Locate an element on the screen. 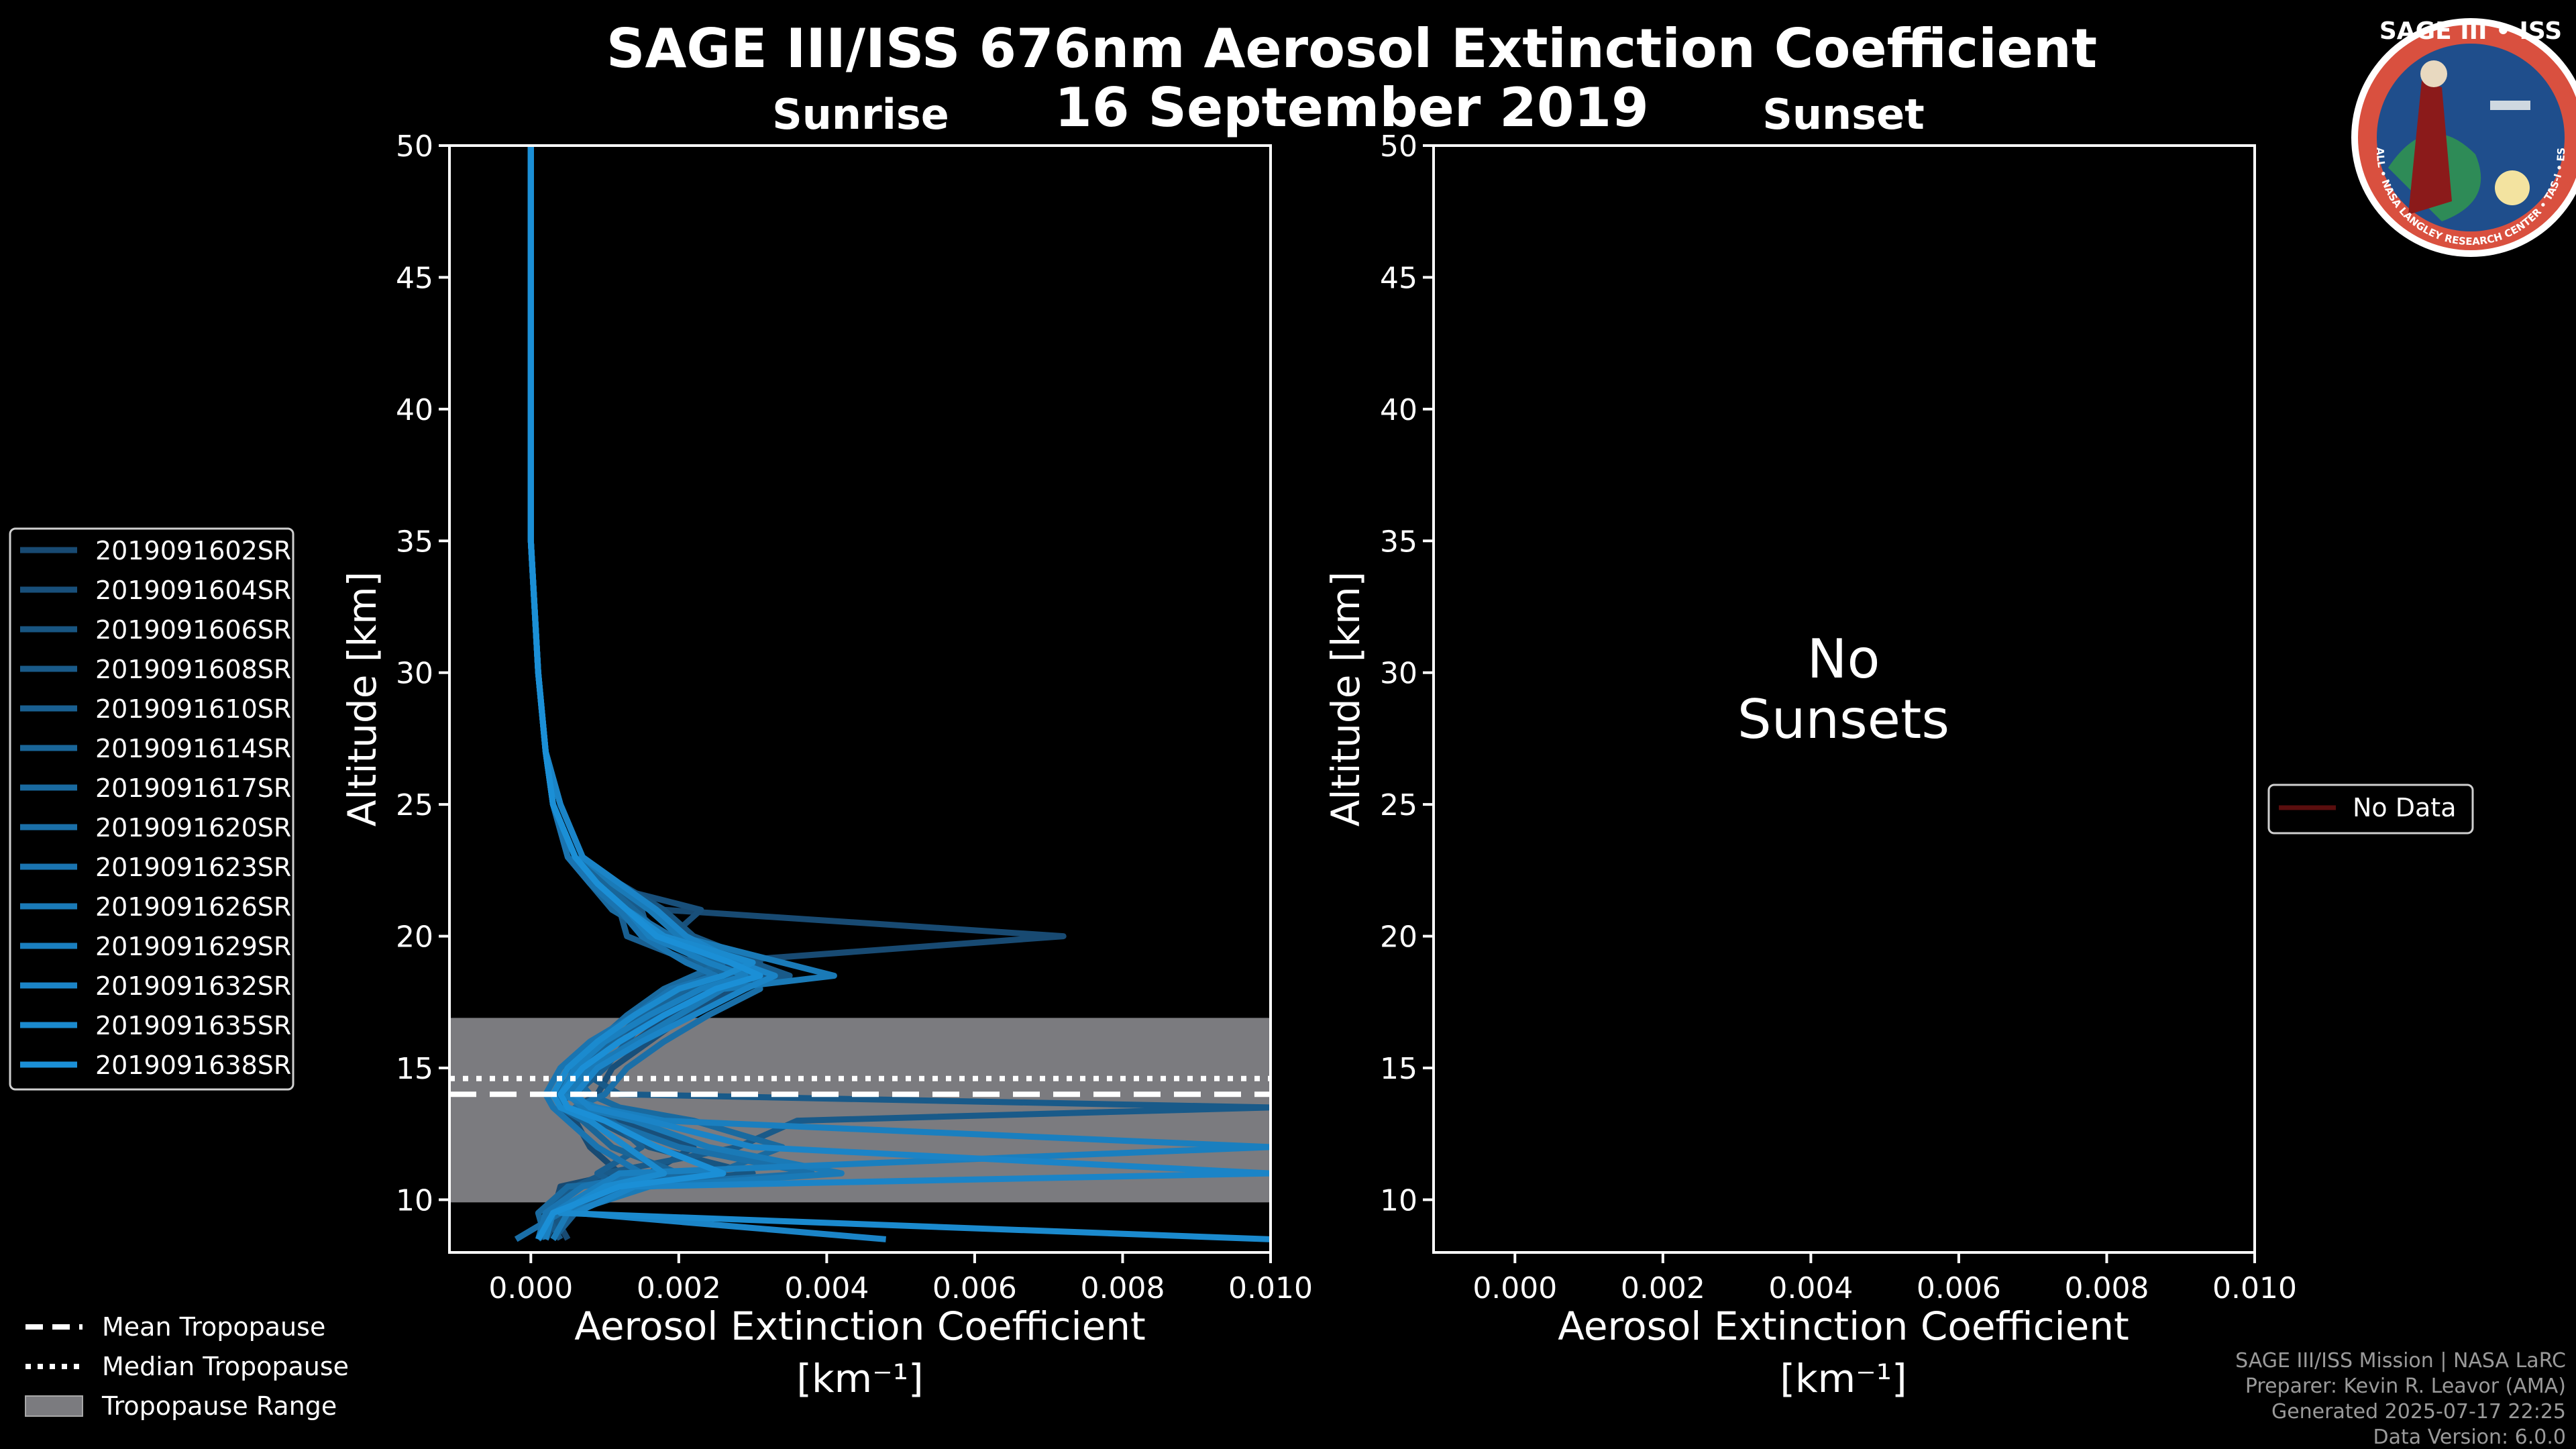  legend-label: 2019091610SR is located at coordinates (193, 709).